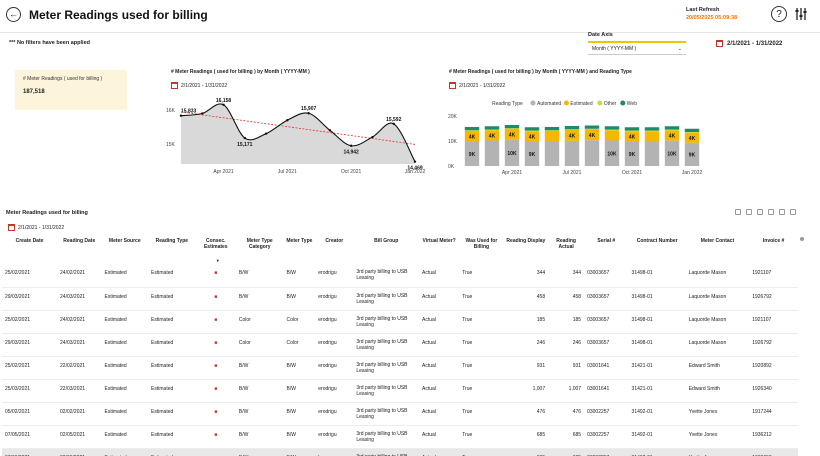 Image resolution: width=820 pixels, height=456 pixels. Describe the element at coordinates (223, 172) in the screenshot. I see `x-tick-label: Apr 2021` at that location.